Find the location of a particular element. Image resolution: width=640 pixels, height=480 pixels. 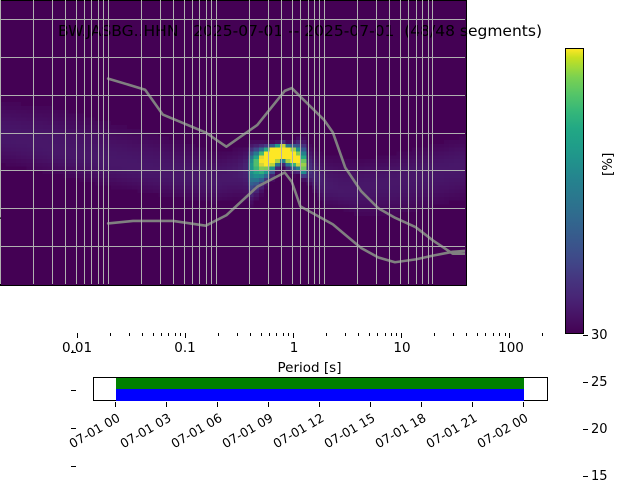

grid-line-horizontal is located at coordinates (232, 246).